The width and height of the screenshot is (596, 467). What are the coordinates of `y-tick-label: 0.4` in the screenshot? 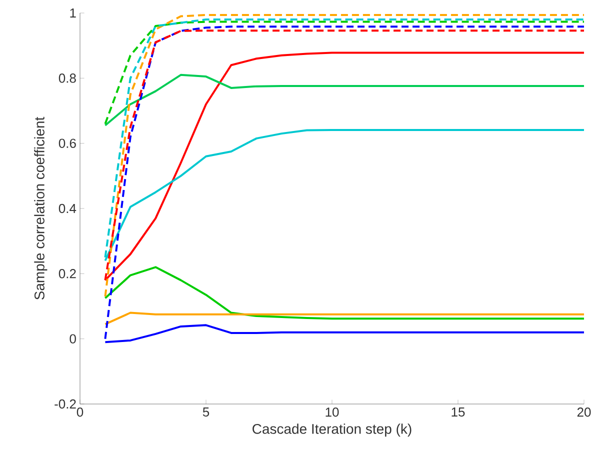 It's located at (67, 209).